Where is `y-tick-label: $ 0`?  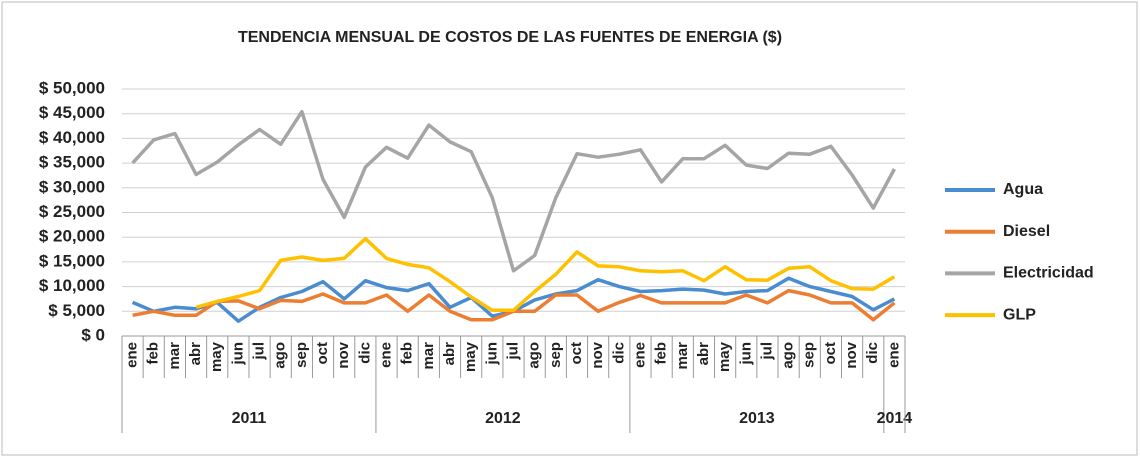 y-tick-label: $ 0 is located at coordinates (93, 334).